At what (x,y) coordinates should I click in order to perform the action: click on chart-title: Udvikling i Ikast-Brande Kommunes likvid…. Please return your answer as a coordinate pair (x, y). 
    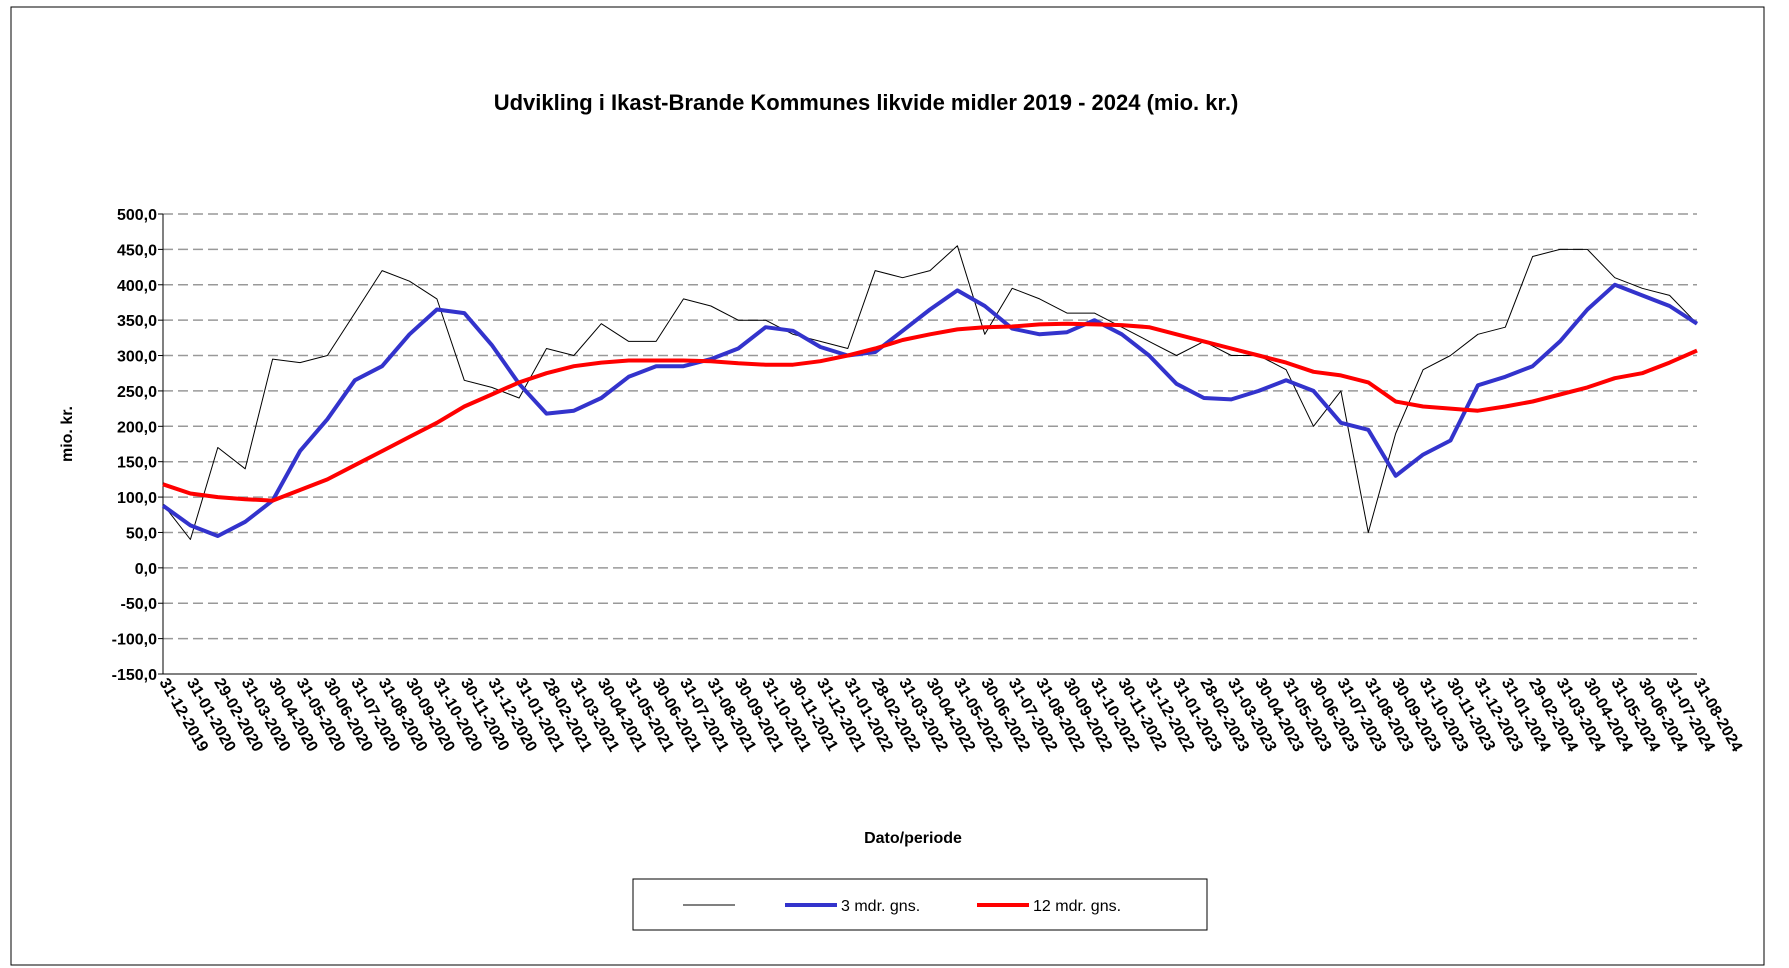
    Looking at the image, I should click on (866, 102).